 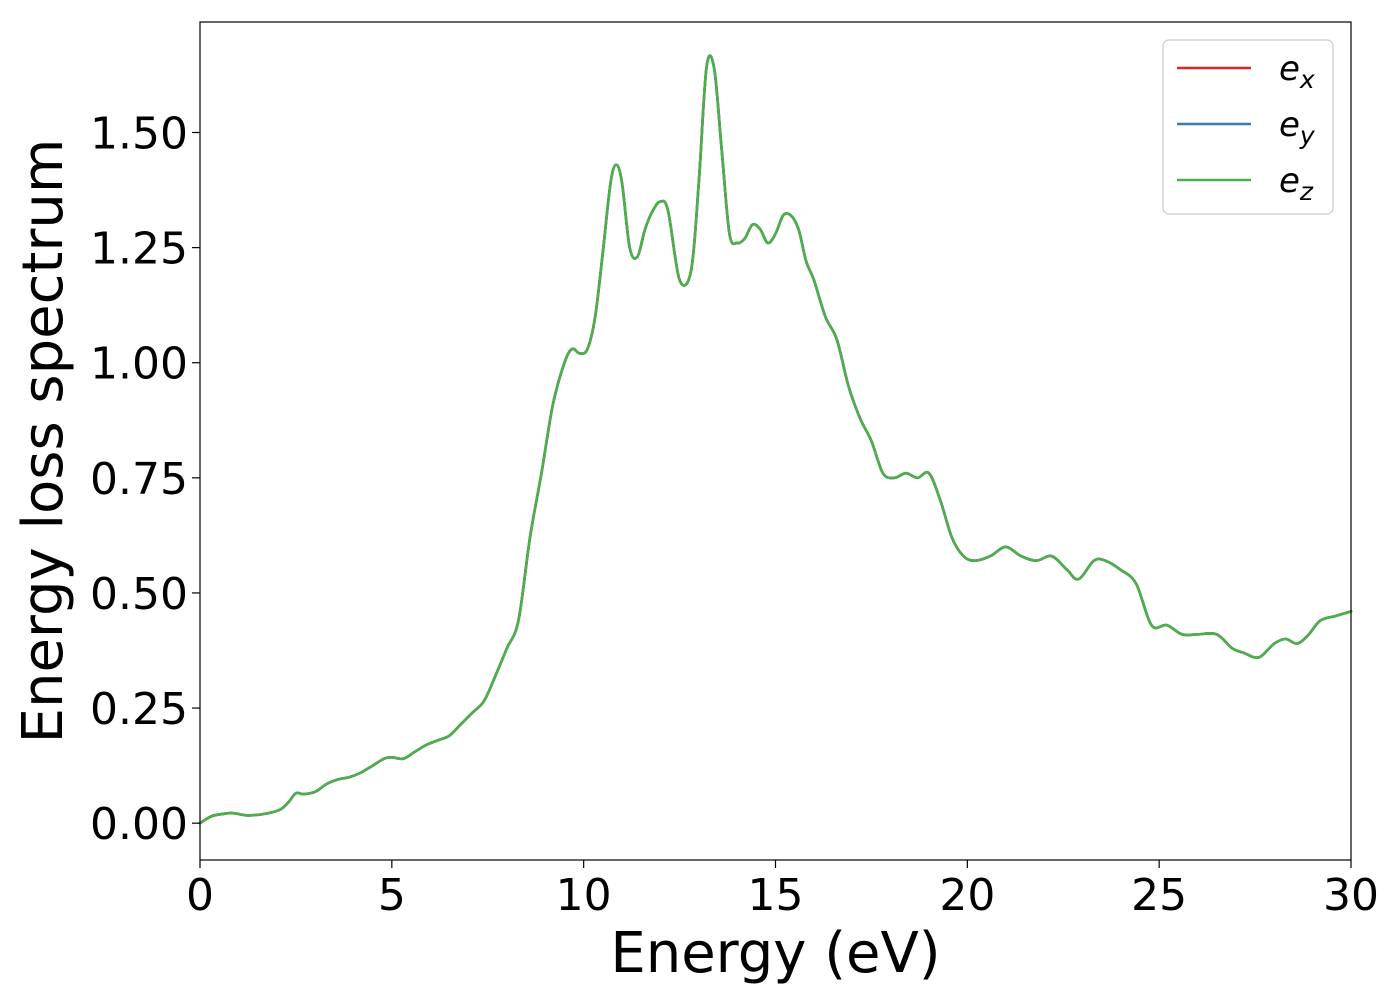 I want to click on y-axis: 0.00 0.25 0.50 0.75 1.00 1.25 1.50, so click(x=145, y=479).